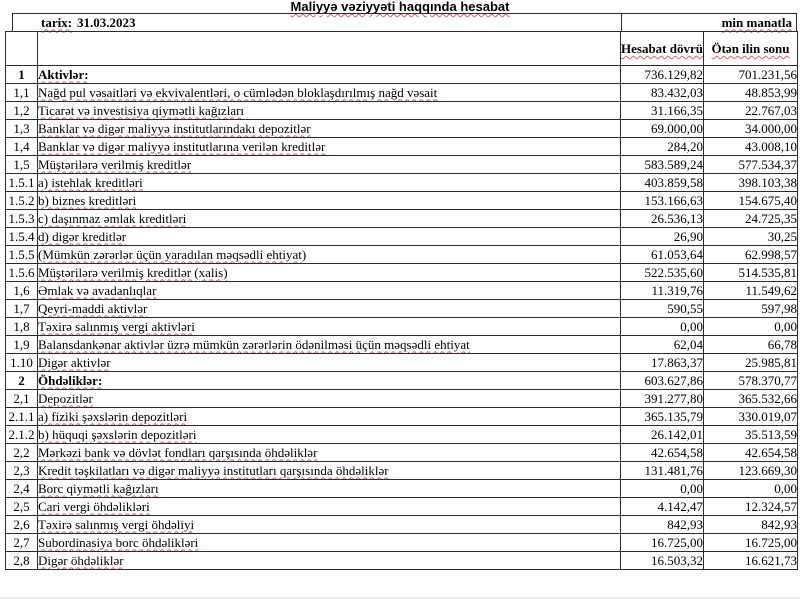 Image resolution: width=800 pixels, height=599 pixels. Describe the element at coordinates (329, 272) in the screenshot. I see `row-label: Müştərilərə verilmiş kreditlər (xalis)` at that location.